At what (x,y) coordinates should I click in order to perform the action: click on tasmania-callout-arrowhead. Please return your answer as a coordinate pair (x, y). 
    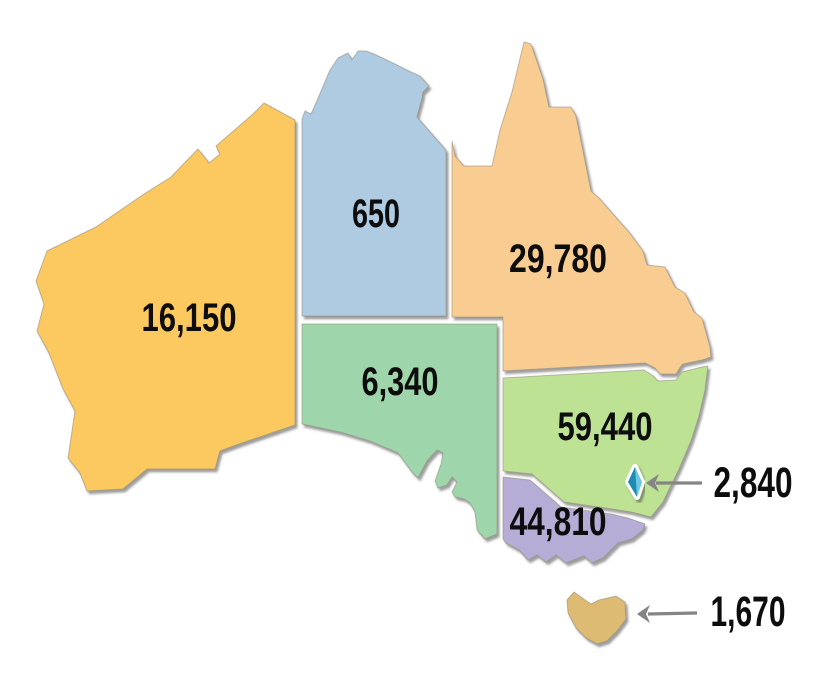
    Looking at the image, I should click on (643, 614).